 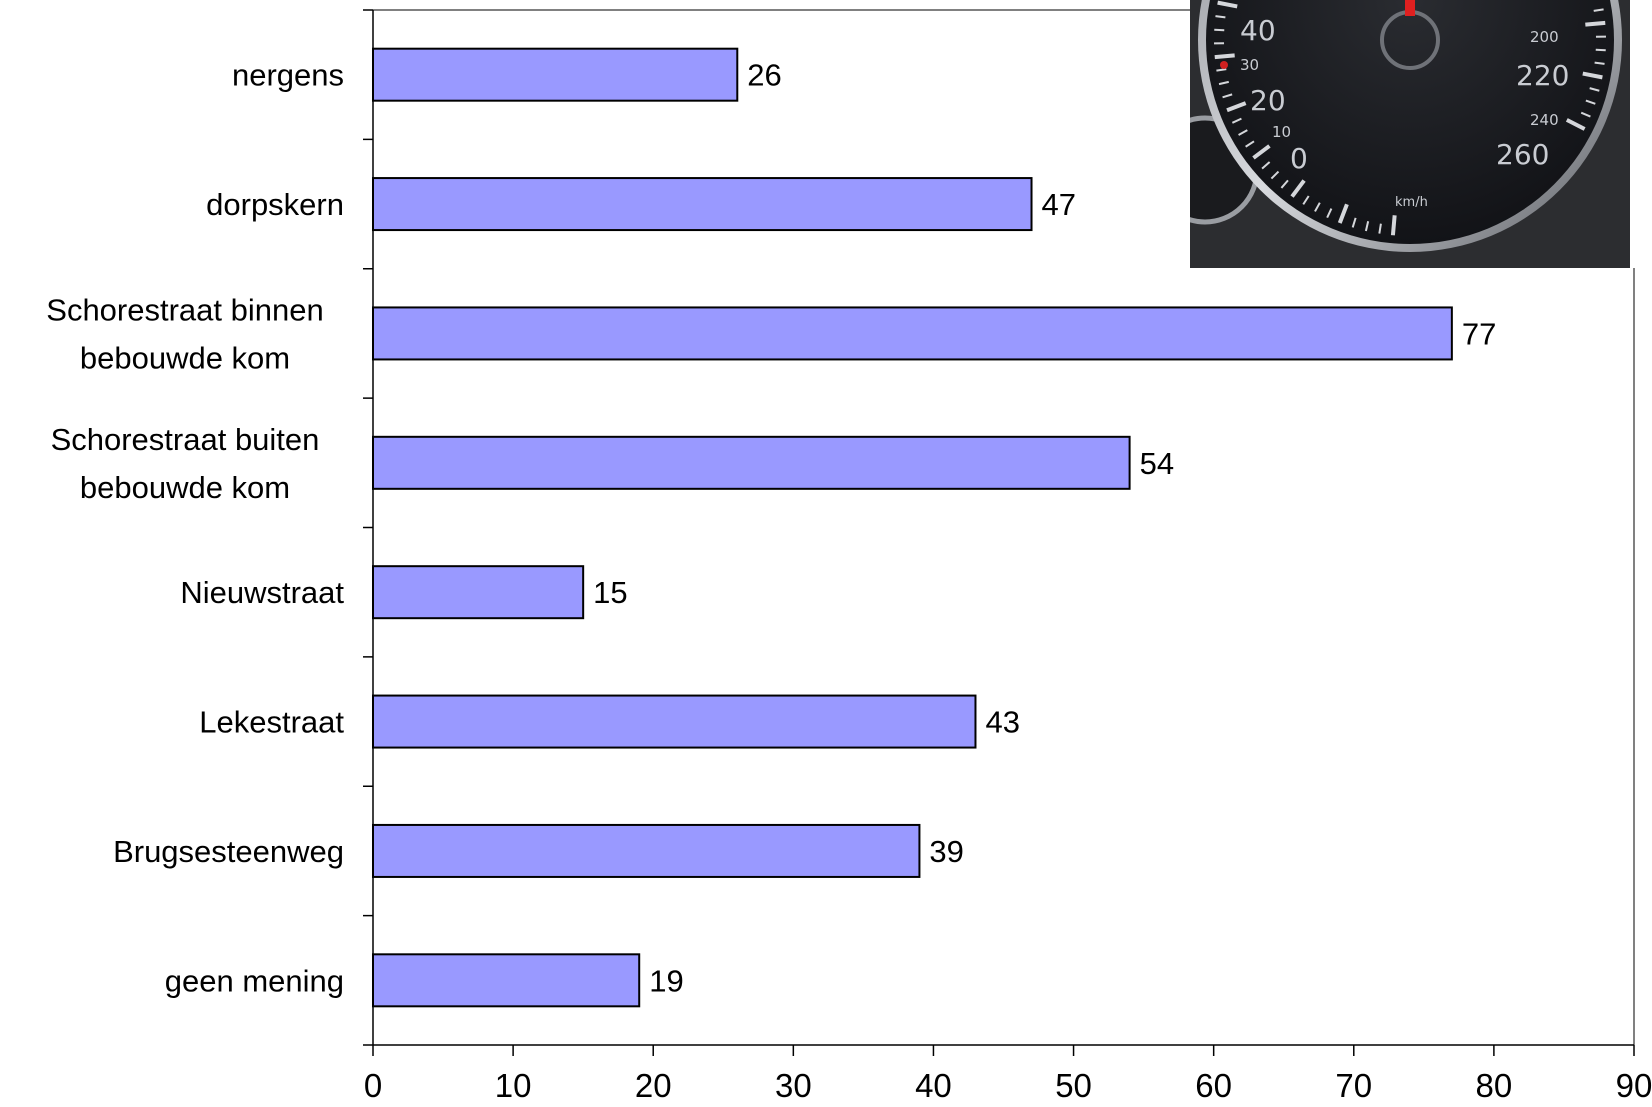 I want to click on speedo-label-30: 30, so click(x=1249, y=65).